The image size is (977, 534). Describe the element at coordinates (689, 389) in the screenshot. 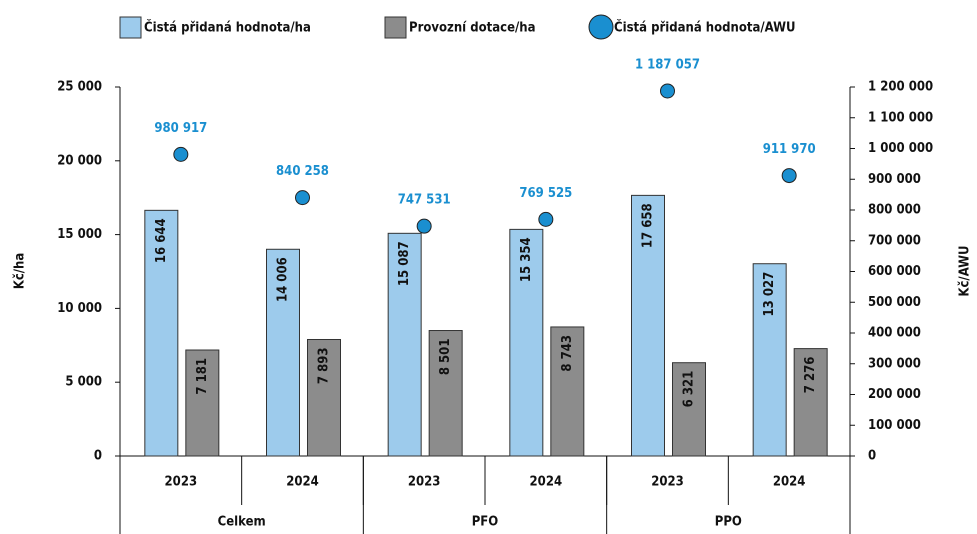

I see `data-label: 6 321` at that location.